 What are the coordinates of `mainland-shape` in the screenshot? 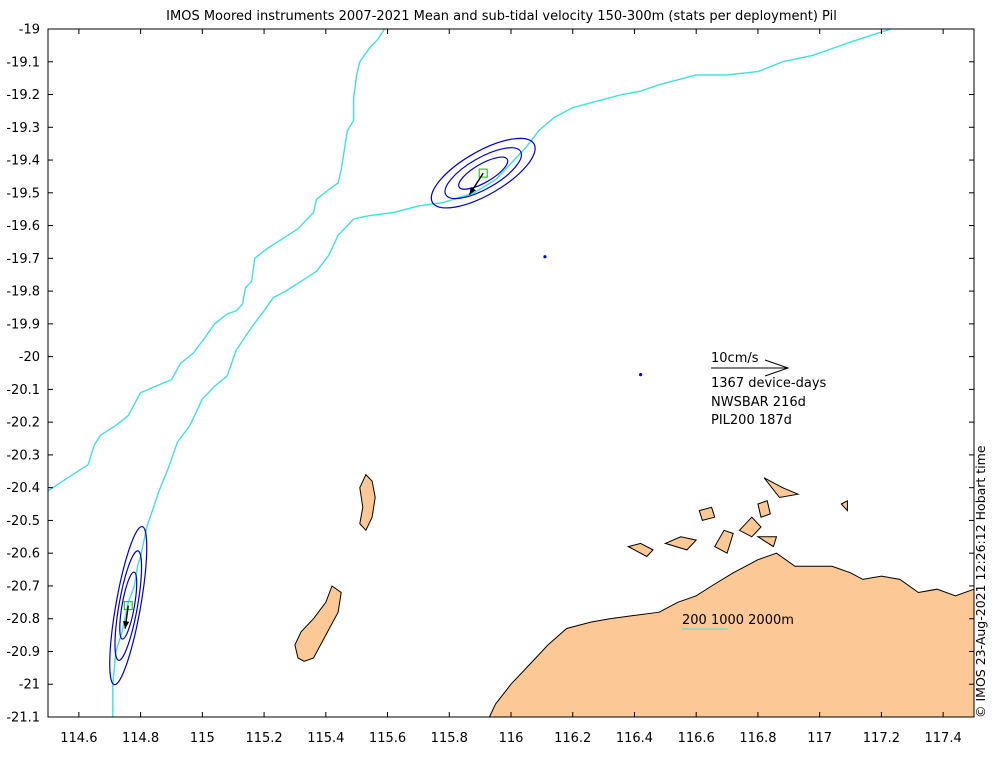 It's located at (731, 635).